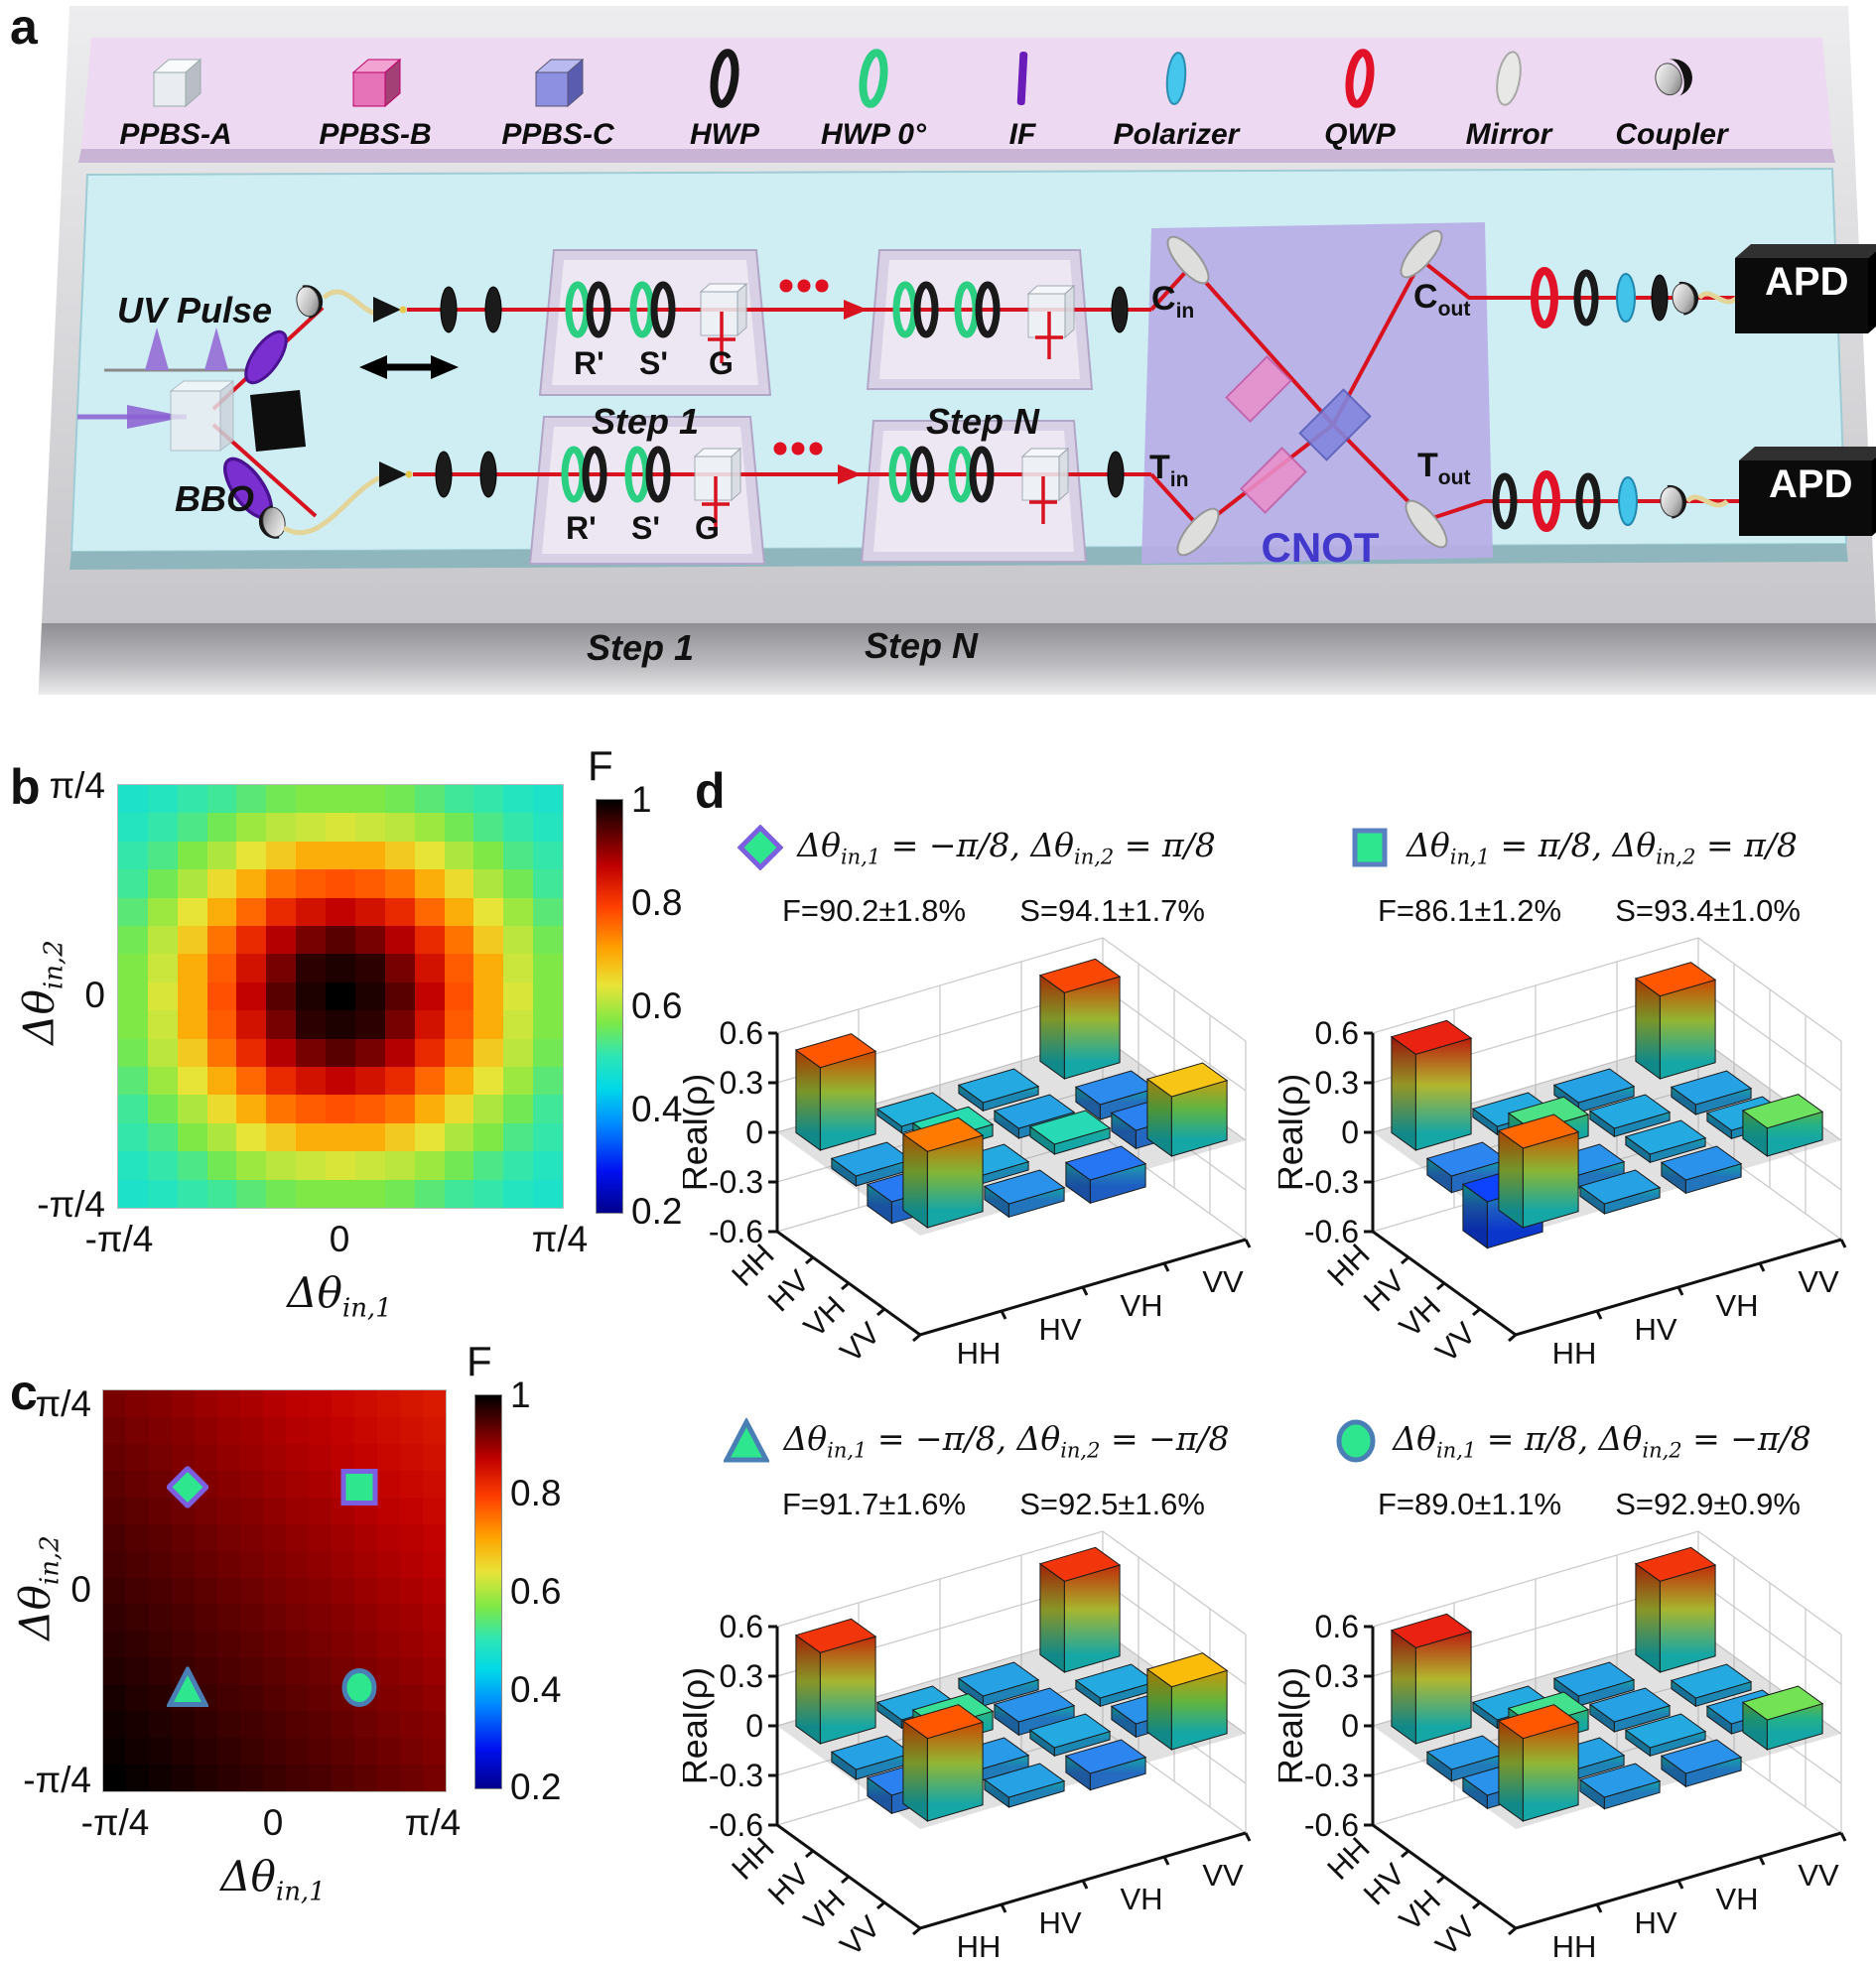 This screenshot has height=1964, width=1876. I want to click on b-cbar-tick: 0.8, so click(657, 902).